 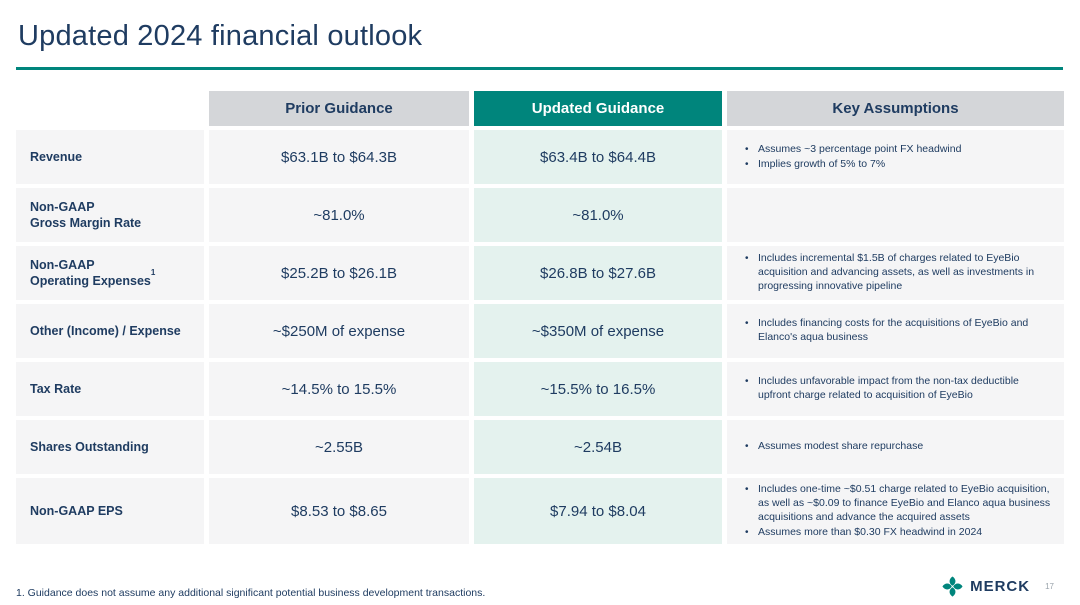 I want to click on row-label: Non-GAAP EPS, so click(x=110, y=511).